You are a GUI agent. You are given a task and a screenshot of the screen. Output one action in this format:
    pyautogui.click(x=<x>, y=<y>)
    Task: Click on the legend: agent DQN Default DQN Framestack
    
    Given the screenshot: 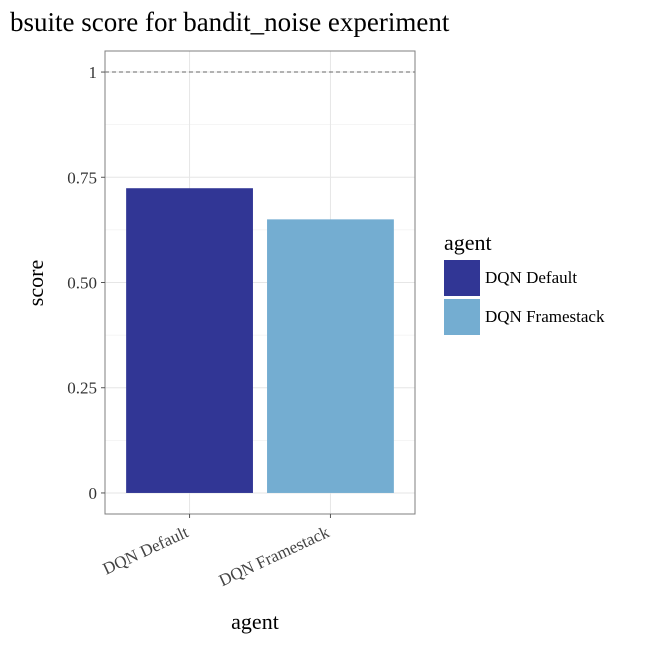 What is the action you would take?
    pyautogui.click(x=524, y=282)
    